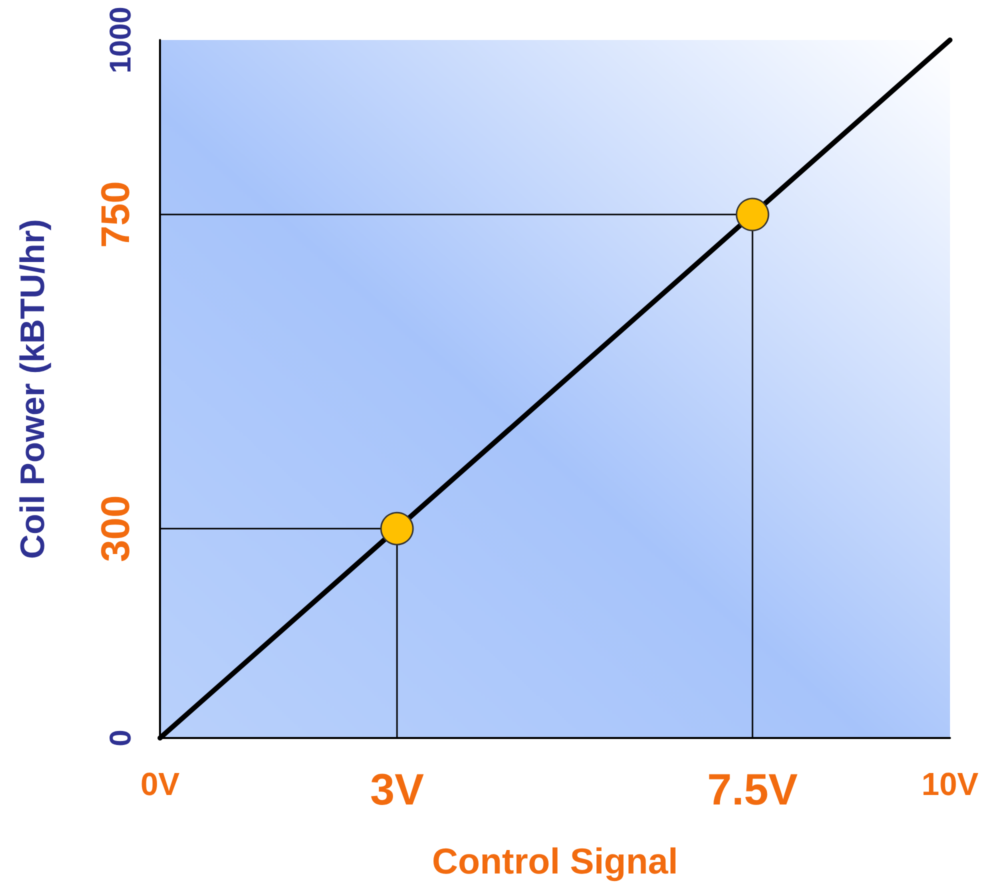 This screenshot has height=885, width=990. Describe the element at coordinates (160, 784) in the screenshot. I see `x-tick-label: 0V` at that location.